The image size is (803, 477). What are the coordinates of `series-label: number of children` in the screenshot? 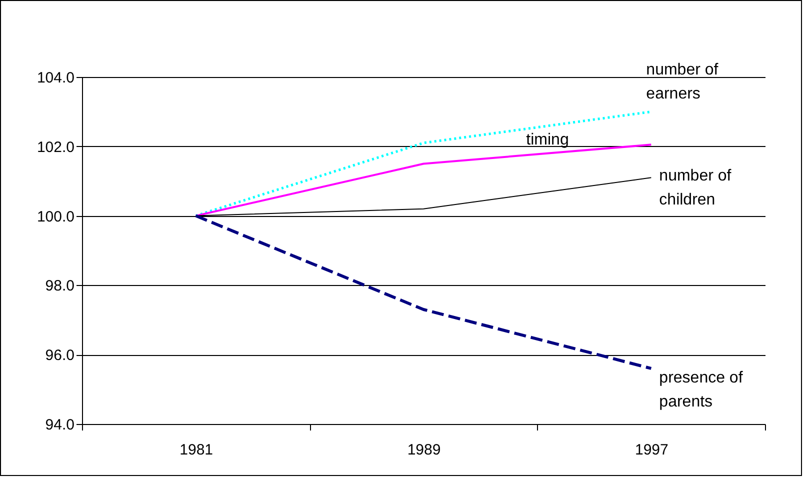 It's located at (695, 188).